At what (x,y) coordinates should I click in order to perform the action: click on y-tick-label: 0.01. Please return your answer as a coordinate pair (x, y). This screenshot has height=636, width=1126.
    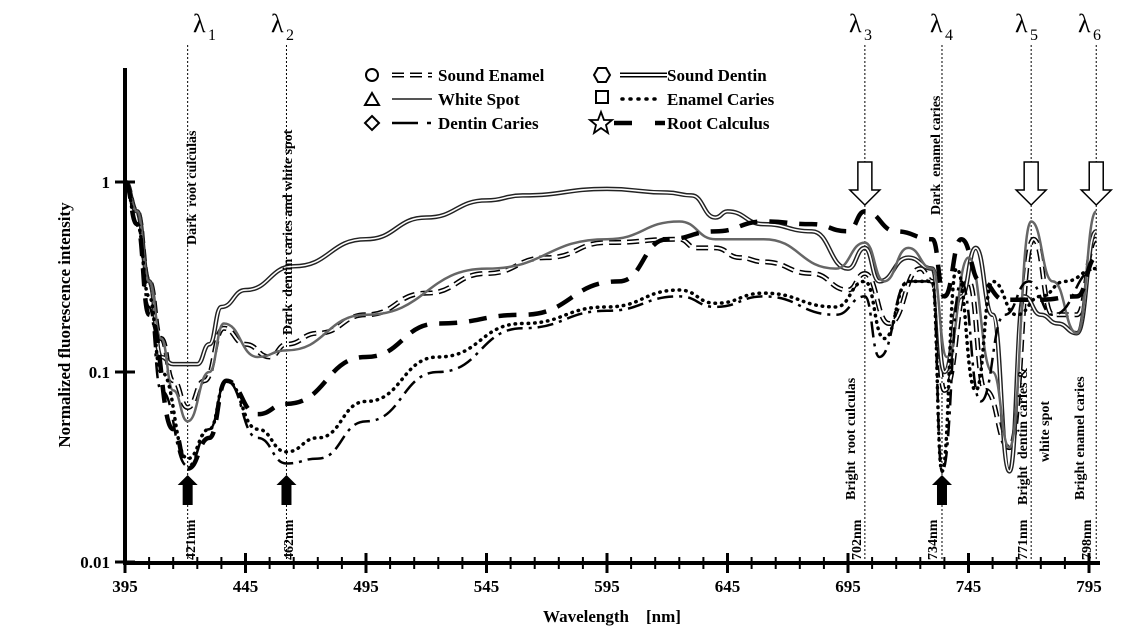
    Looking at the image, I should click on (95, 562).